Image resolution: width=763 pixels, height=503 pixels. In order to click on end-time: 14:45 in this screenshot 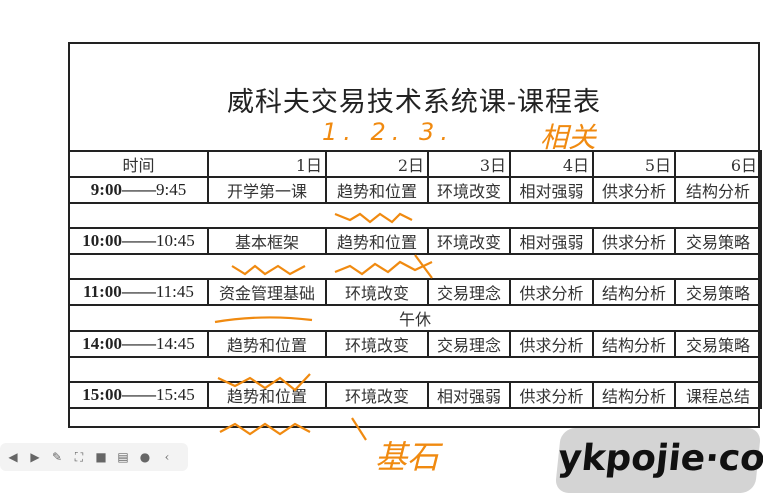, I will do `click(175, 343)`.